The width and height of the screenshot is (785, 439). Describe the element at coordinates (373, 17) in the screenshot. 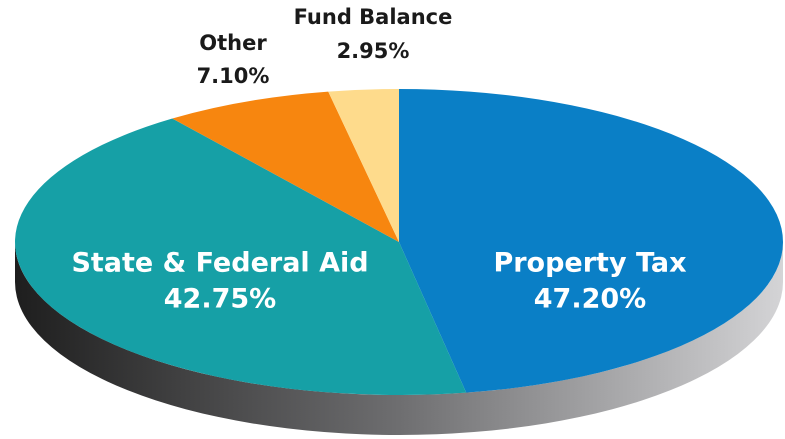

I see `slice-label: Fund Balance` at that location.